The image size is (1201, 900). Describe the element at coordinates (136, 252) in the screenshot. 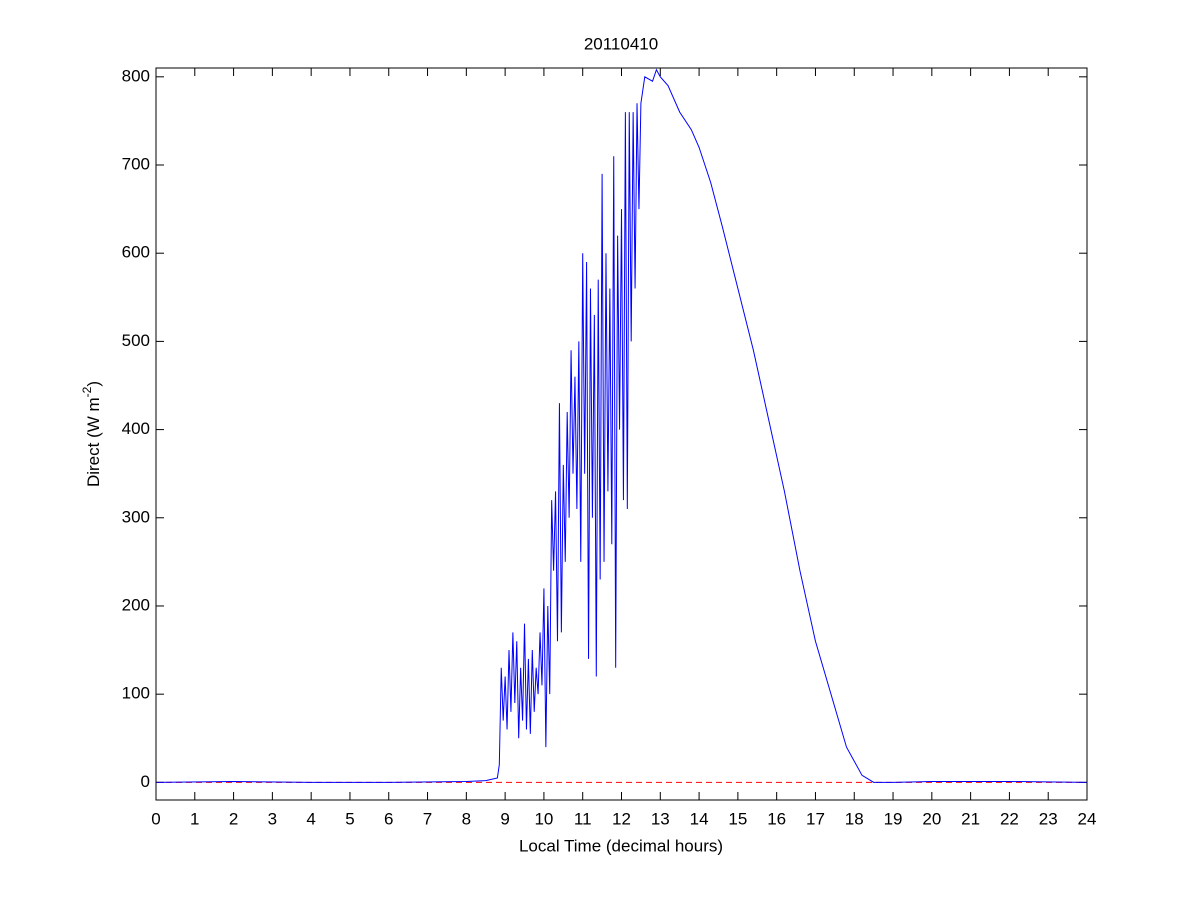

I see `y-tick-label: 600` at that location.